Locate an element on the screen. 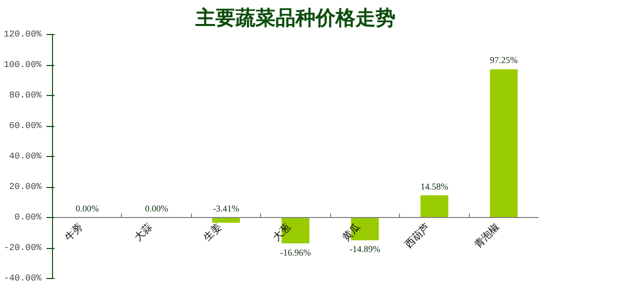 The width and height of the screenshot is (635, 290). x-tick-label: 牛蒡 is located at coordinates (74, 232).